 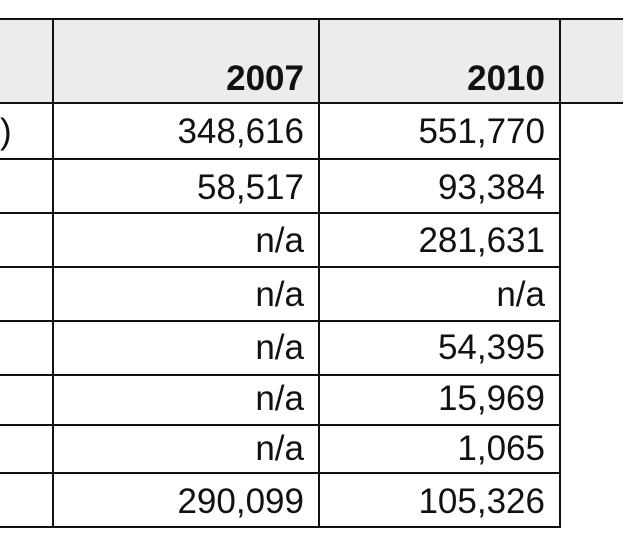 I want to click on header-2010: 2010, so click(x=506, y=78).